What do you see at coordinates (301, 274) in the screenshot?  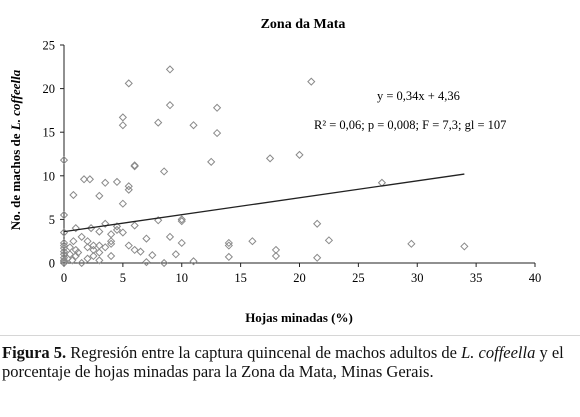 I see `x-ticks: 0 5 10 15 20 25 30 35 40` at bounding box center [301, 274].